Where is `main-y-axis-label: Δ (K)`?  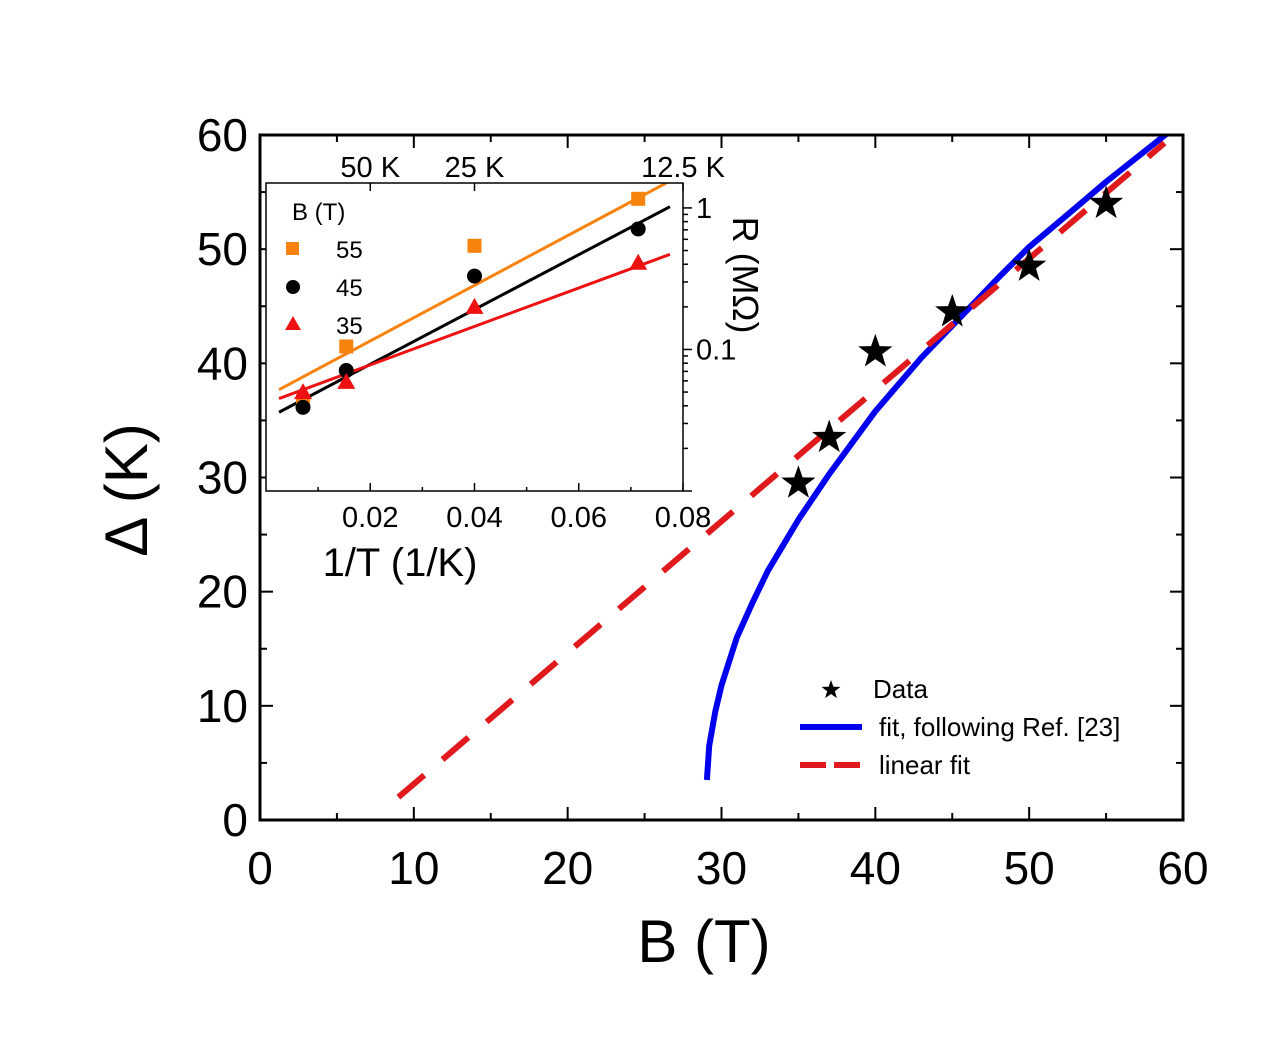 main-y-axis-label: Δ (K) is located at coordinates (126, 489).